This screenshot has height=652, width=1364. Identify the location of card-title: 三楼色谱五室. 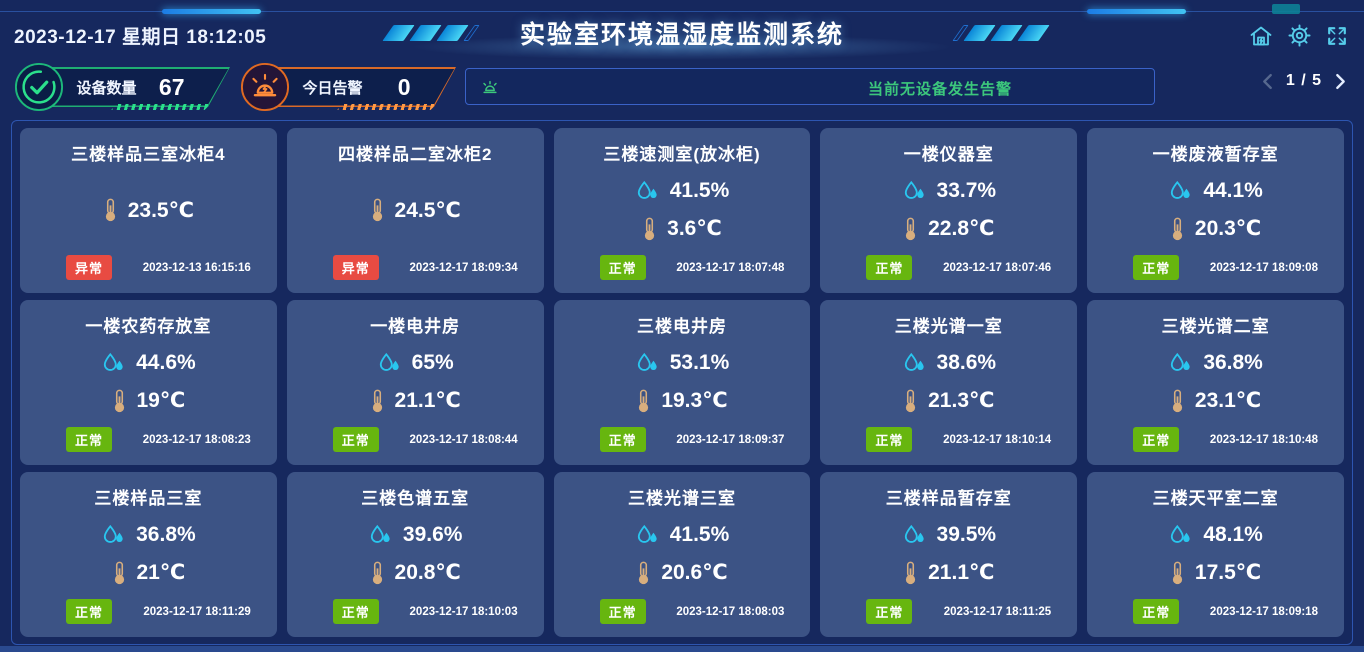
(415, 498).